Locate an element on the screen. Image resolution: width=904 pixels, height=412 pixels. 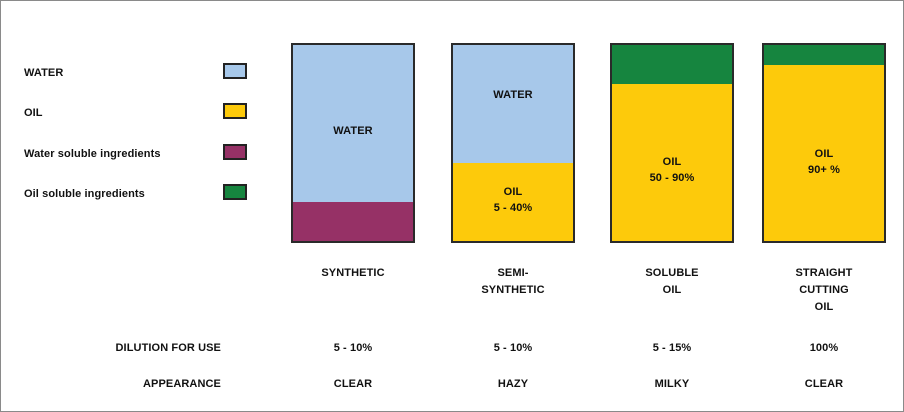
segment-oil: OIL 90+ % is located at coordinates (824, 153).